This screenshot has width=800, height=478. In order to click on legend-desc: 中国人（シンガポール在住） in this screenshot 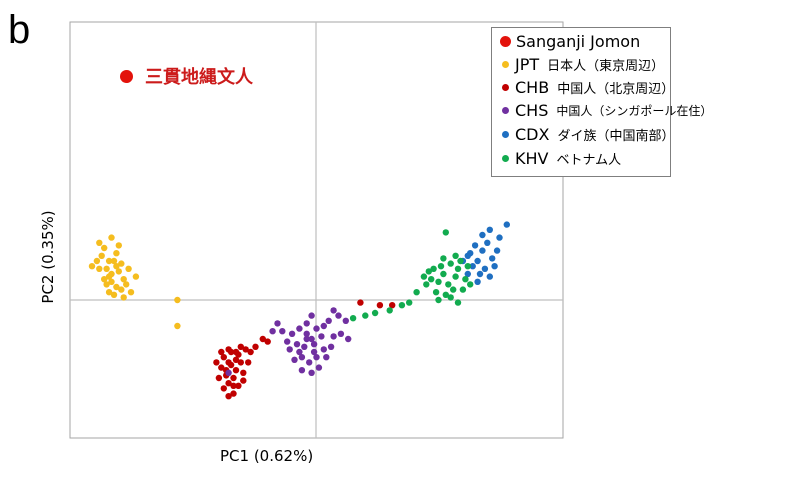, I will do `click(634, 110)`.